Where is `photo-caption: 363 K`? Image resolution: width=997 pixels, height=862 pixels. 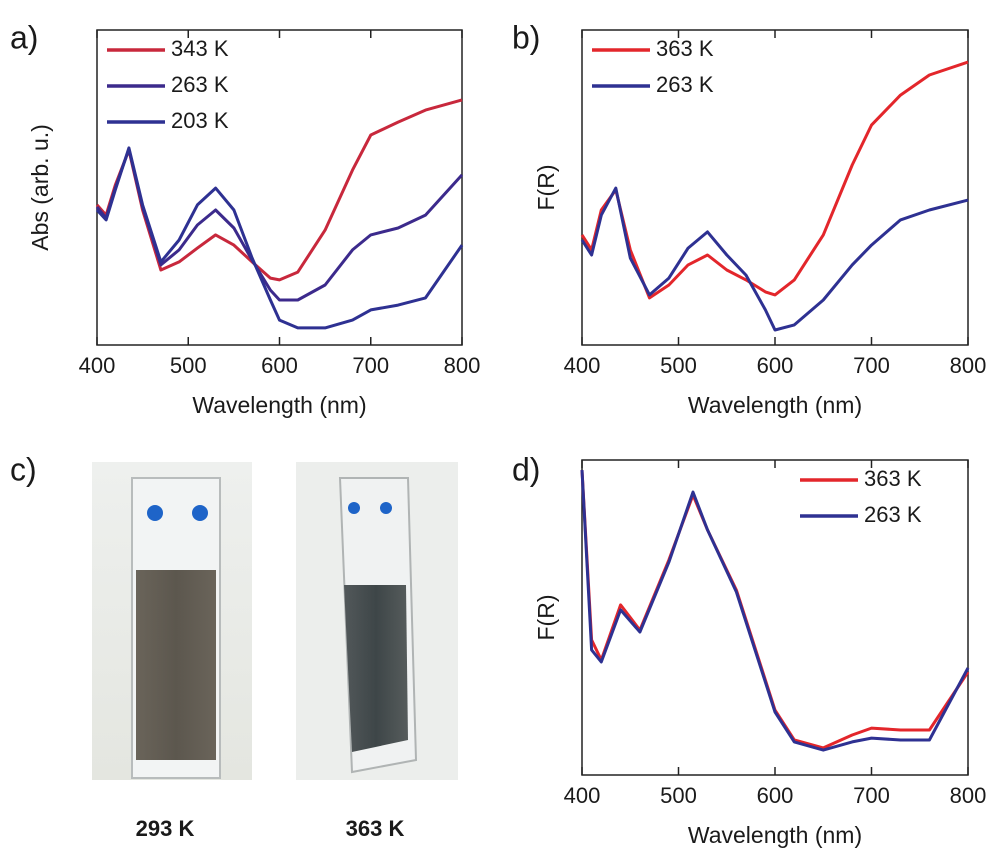 photo-caption: 363 K is located at coordinates (375, 828).